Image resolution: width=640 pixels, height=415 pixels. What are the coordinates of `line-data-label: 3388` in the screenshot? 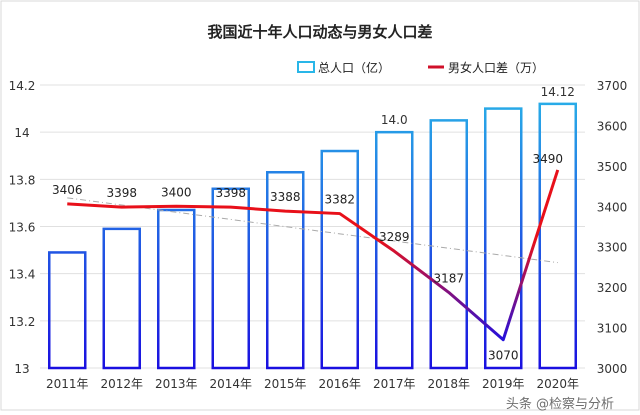 It's located at (285, 197).